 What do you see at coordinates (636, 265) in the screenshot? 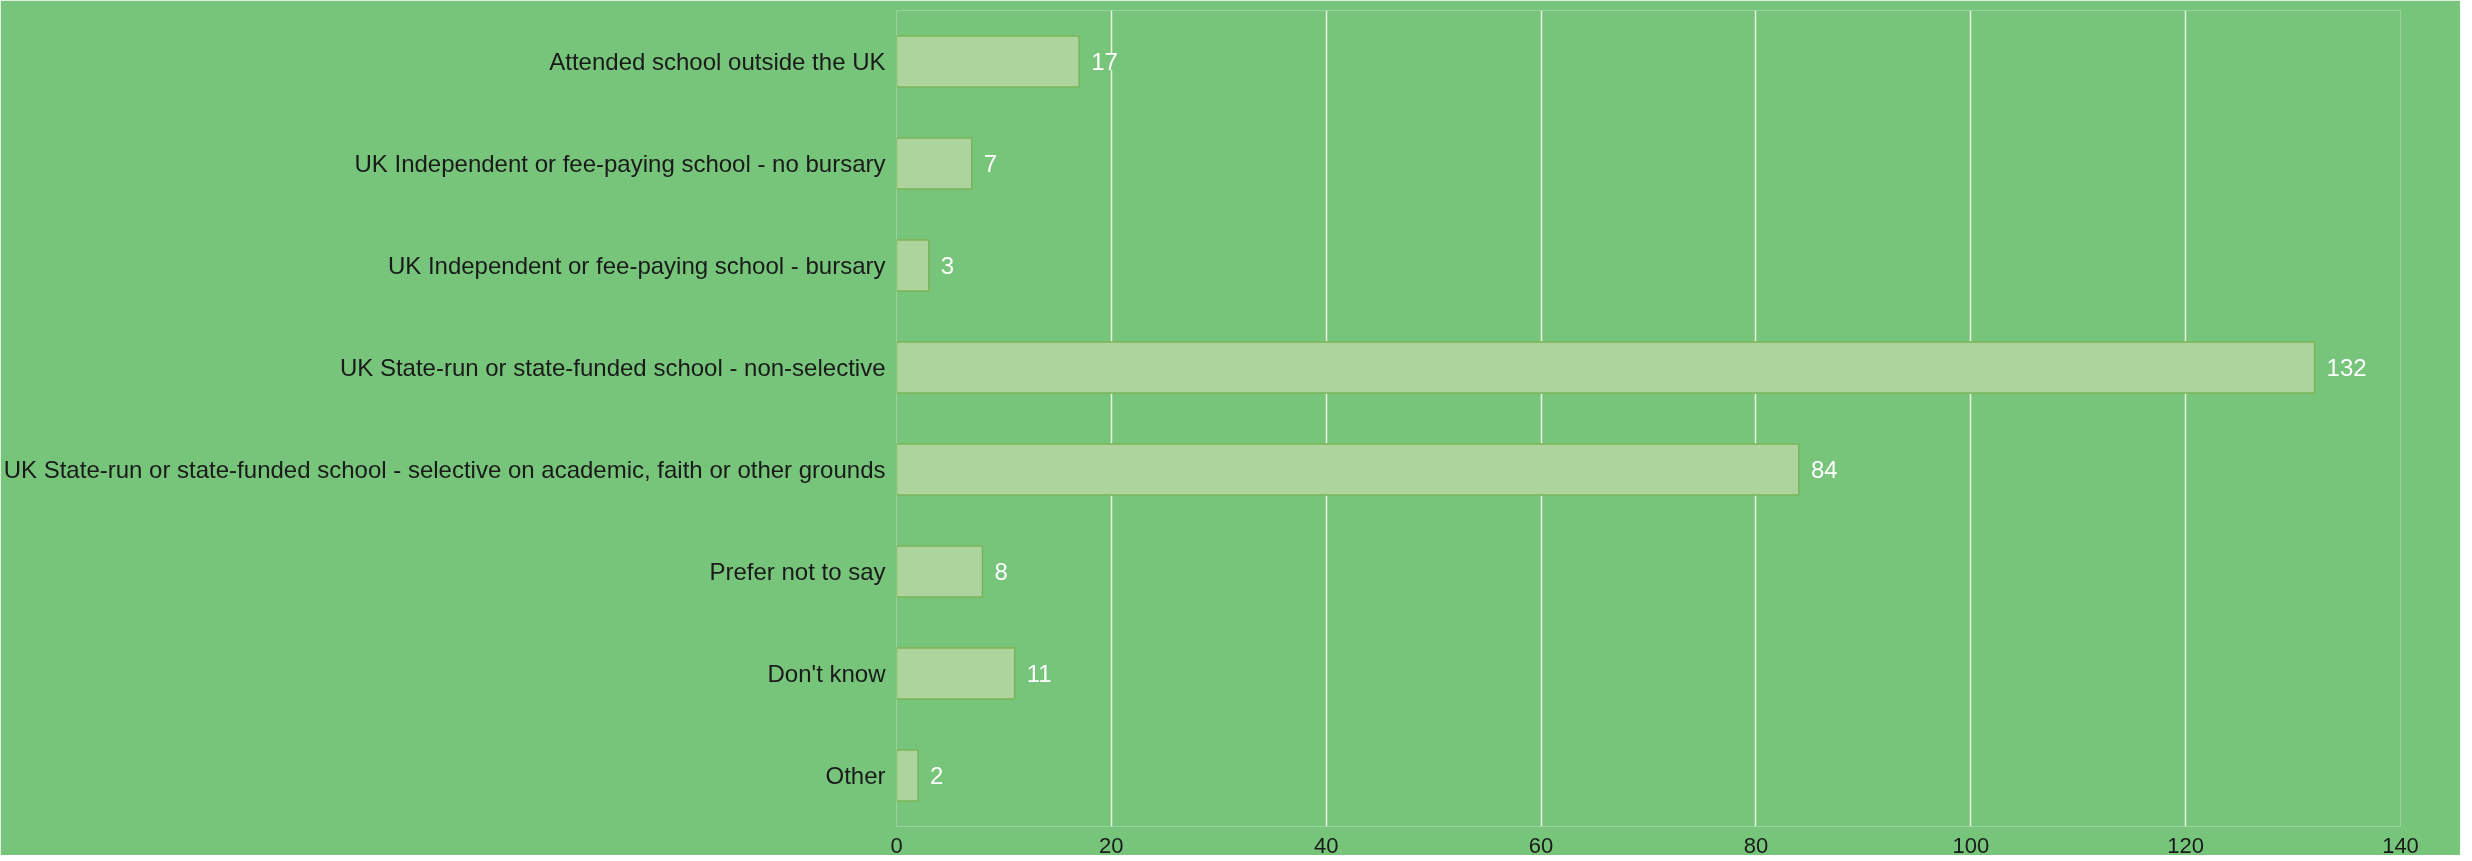
I see `y-tick-label: UK Independent or fee-paying school - bursary` at bounding box center [636, 265].